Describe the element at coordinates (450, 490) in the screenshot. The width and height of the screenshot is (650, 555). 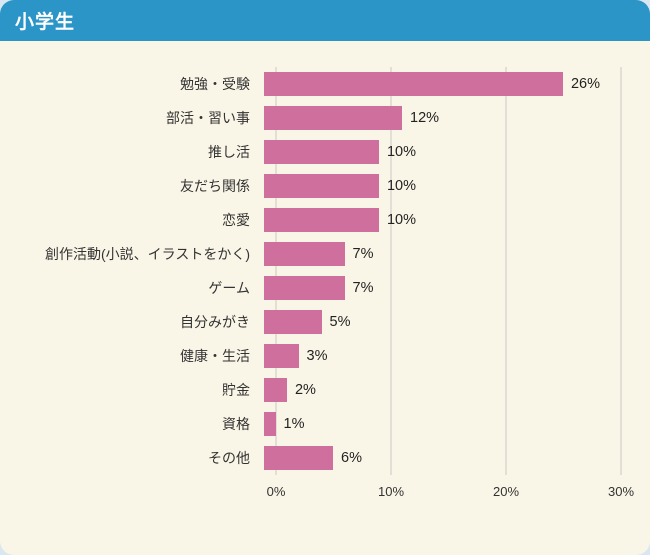
I see `x-axis: 0% 10% 20% 30%` at that location.